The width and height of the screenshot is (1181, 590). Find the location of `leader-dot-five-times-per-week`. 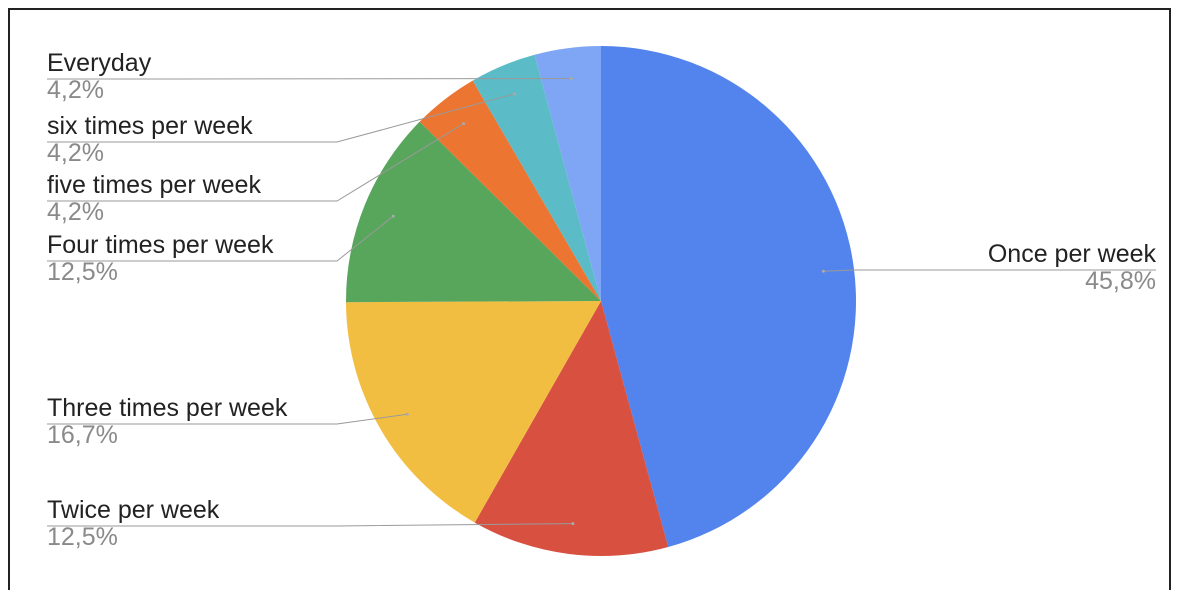

leader-dot-five-times-per-week is located at coordinates (464, 124).